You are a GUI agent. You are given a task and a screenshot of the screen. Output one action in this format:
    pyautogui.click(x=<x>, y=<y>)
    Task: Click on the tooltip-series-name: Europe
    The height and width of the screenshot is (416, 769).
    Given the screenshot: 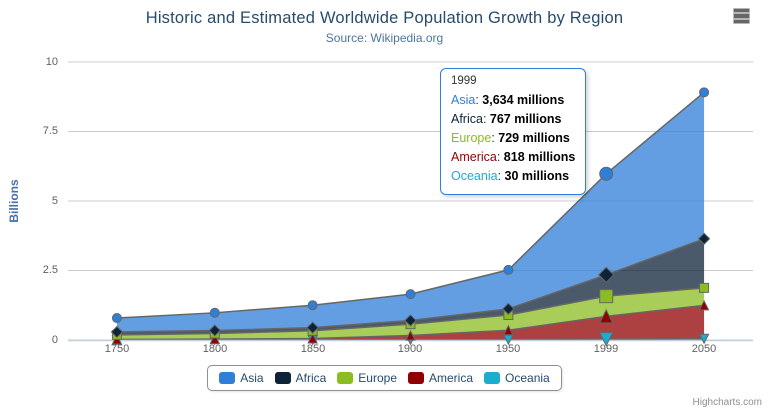 What is the action you would take?
    pyautogui.click(x=471, y=138)
    